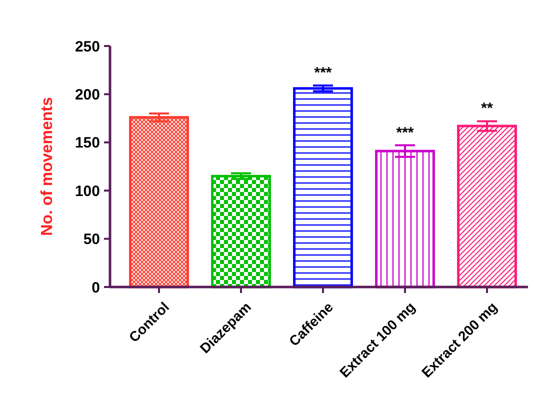  Describe the element at coordinates (487, 109) in the screenshot. I see `annotation: **` at that location.